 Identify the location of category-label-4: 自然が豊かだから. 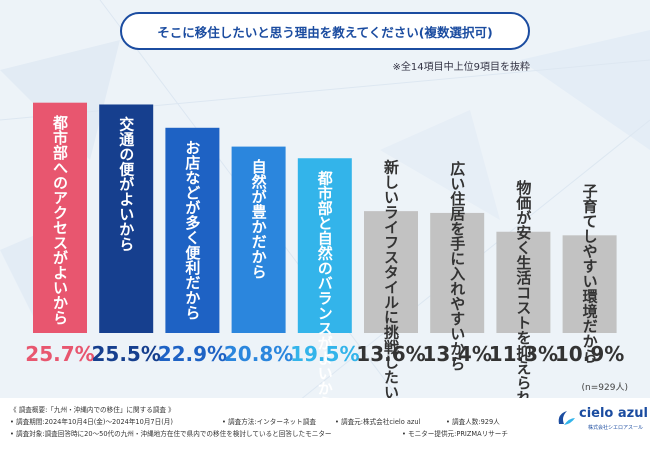
(259, 218).